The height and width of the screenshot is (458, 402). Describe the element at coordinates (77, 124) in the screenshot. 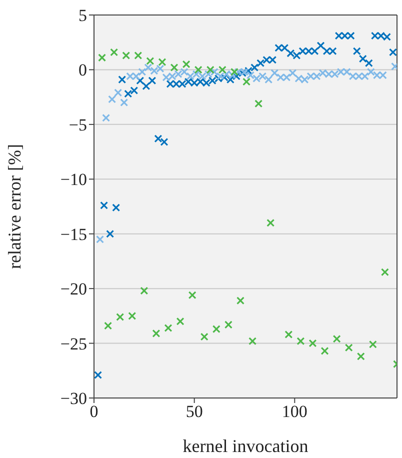

I see `y-tick-label: −5` at that location.